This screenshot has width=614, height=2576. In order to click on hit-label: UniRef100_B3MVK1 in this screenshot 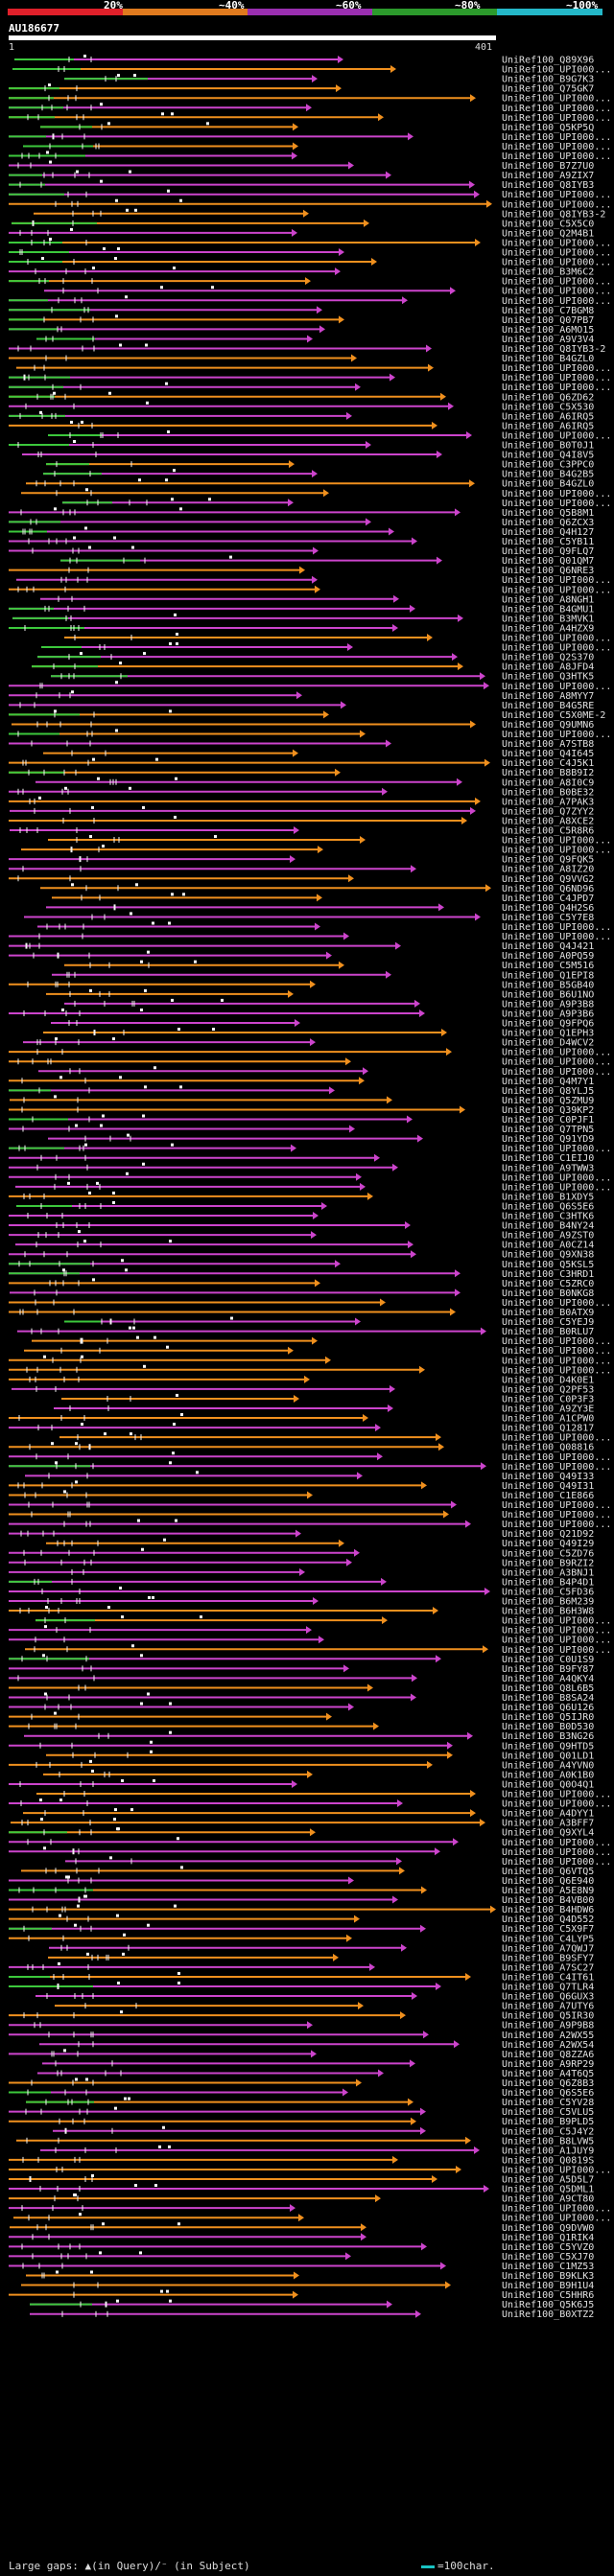, I will do `click(548, 619)`.